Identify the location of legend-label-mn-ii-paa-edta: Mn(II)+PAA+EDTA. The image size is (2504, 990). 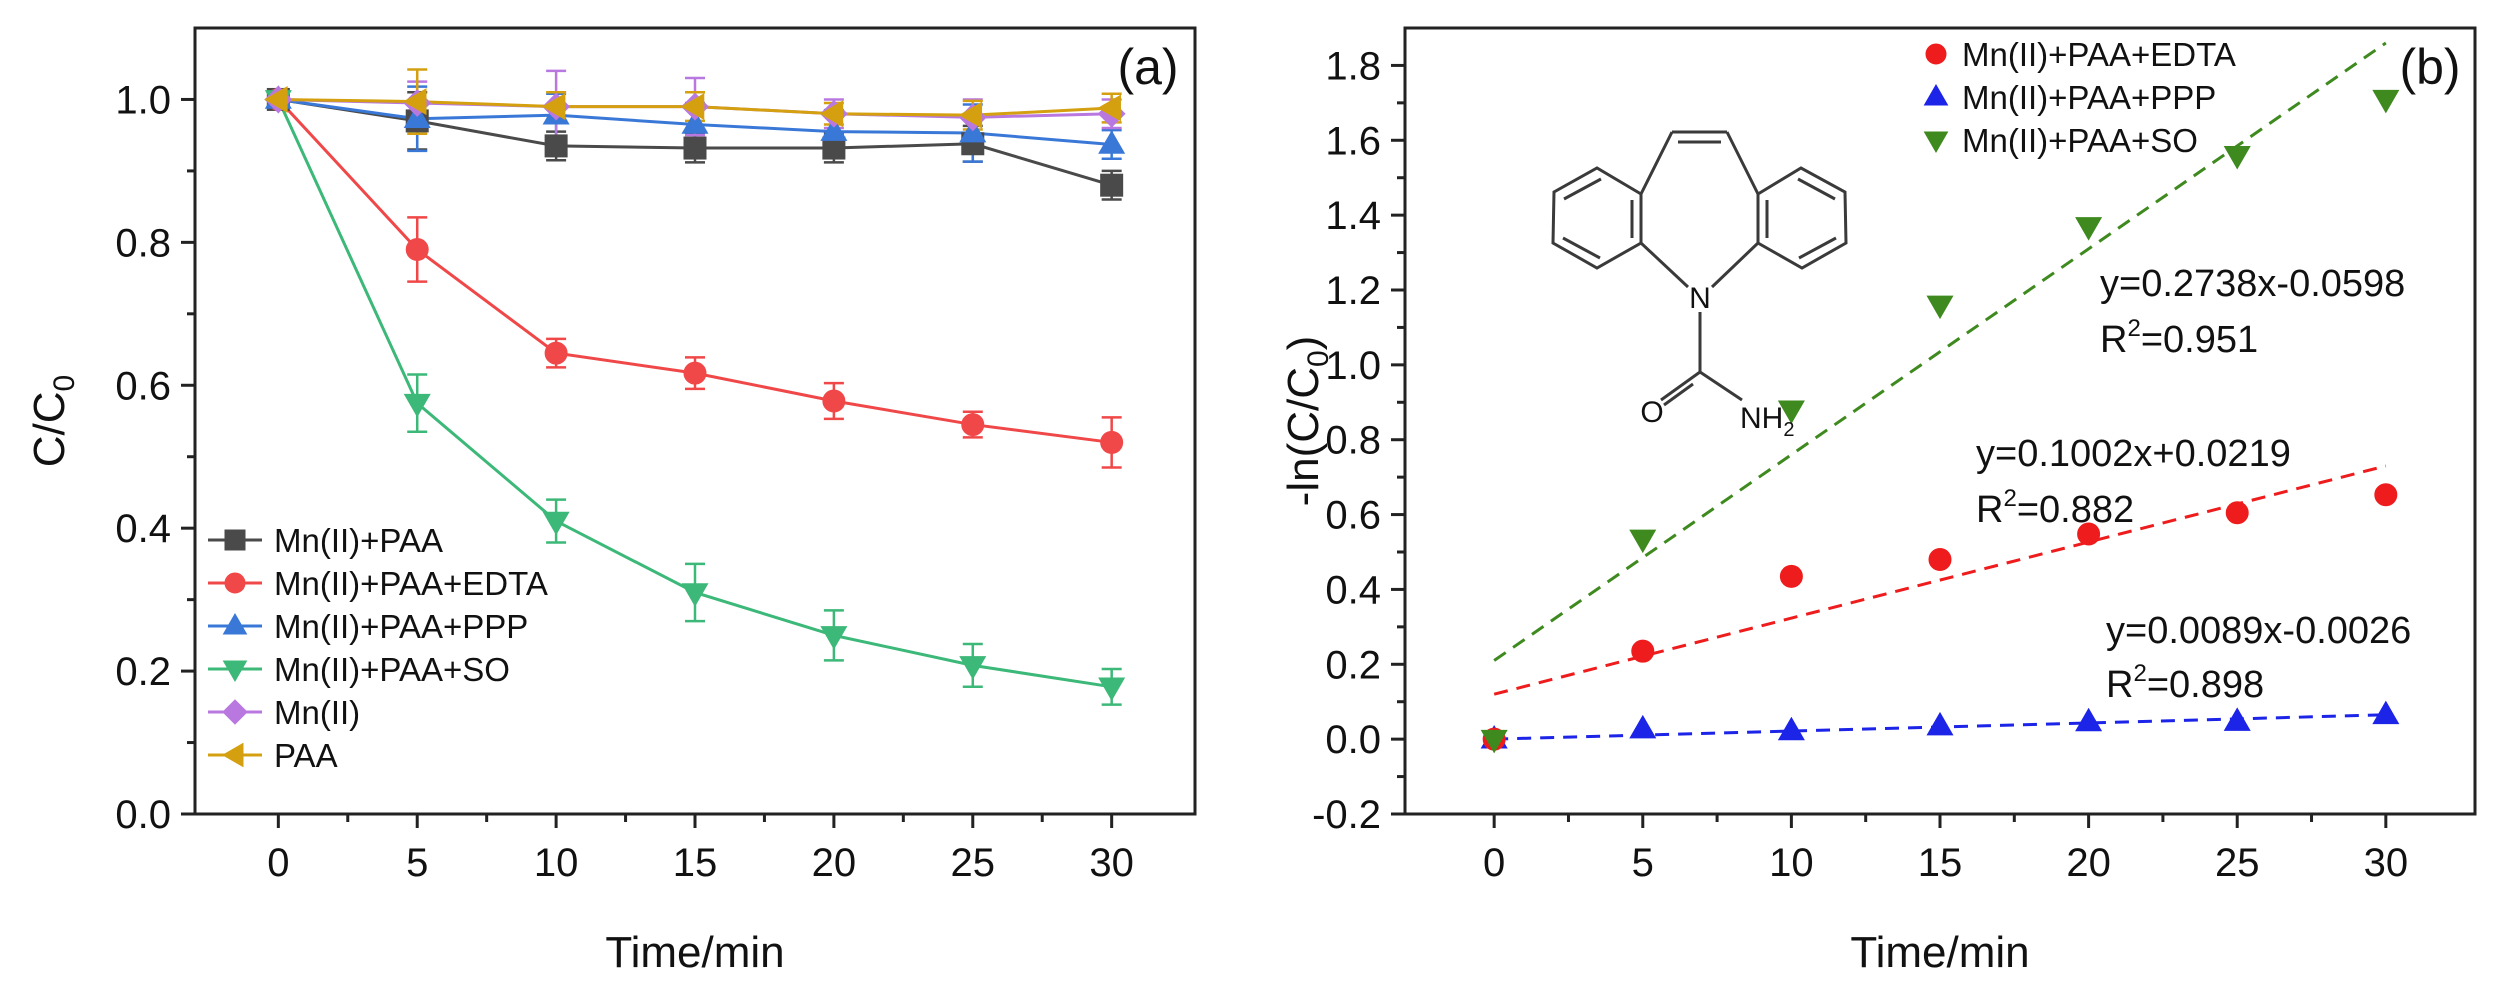
(411, 583).